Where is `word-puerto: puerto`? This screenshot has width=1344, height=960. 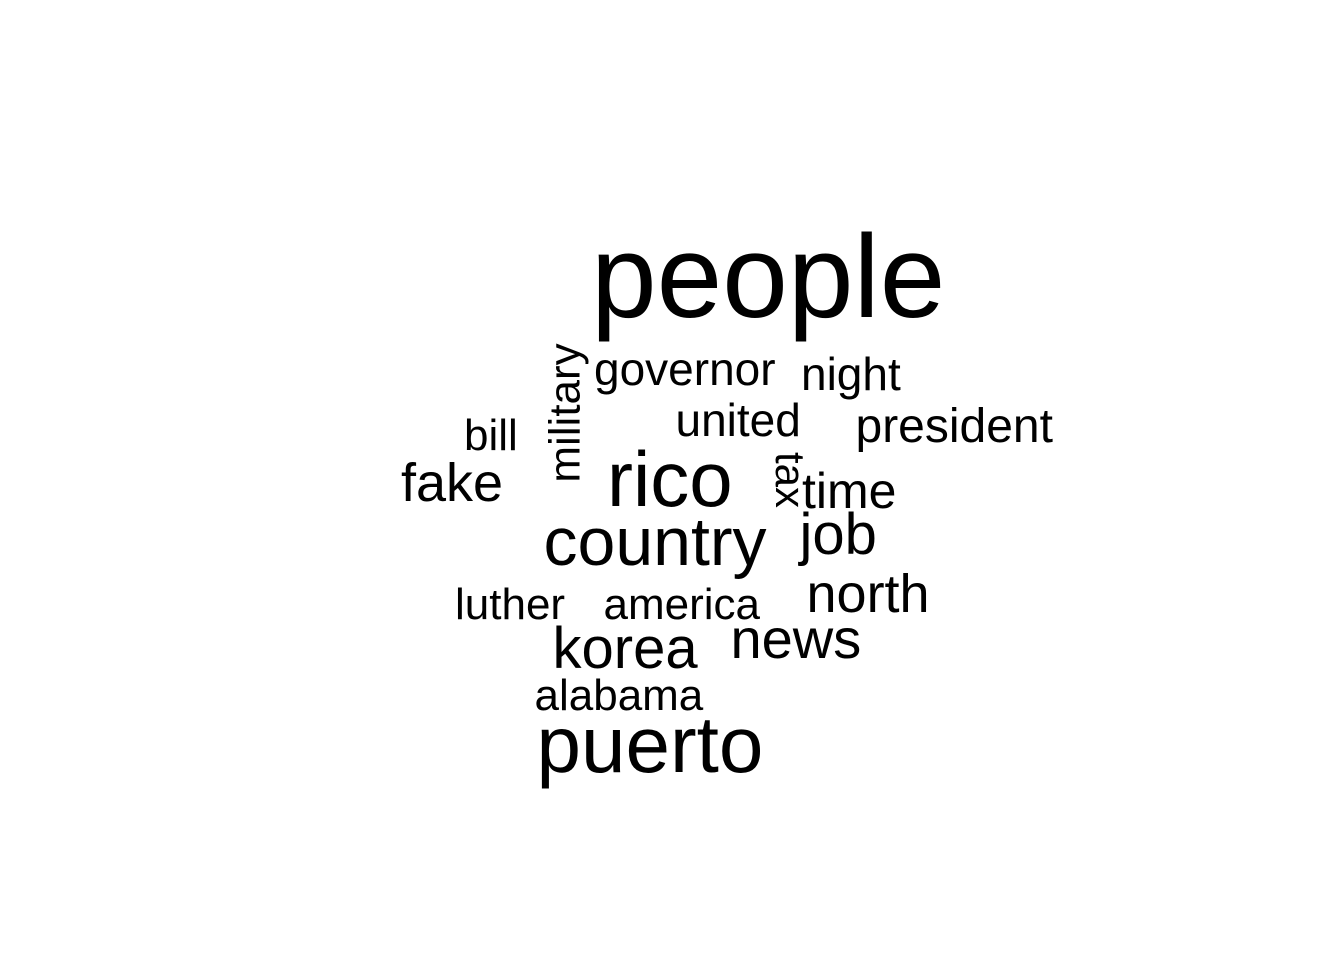 word-puerto: puerto is located at coordinates (650, 744).